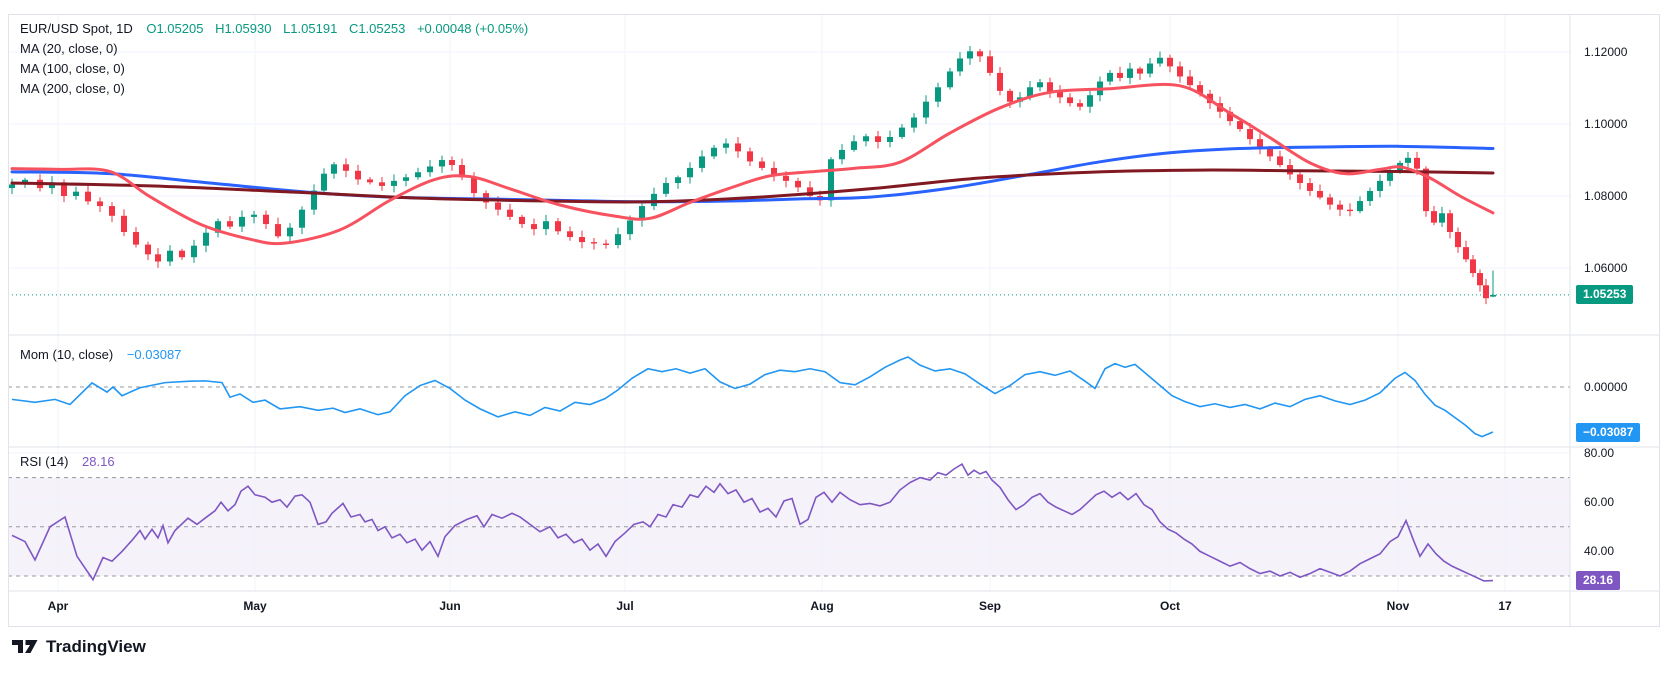  What do you see at coordinates (1606, 196) in the screenshot?
I see `price-axis-label: 1.08000` at bounding box center [1606, 196].